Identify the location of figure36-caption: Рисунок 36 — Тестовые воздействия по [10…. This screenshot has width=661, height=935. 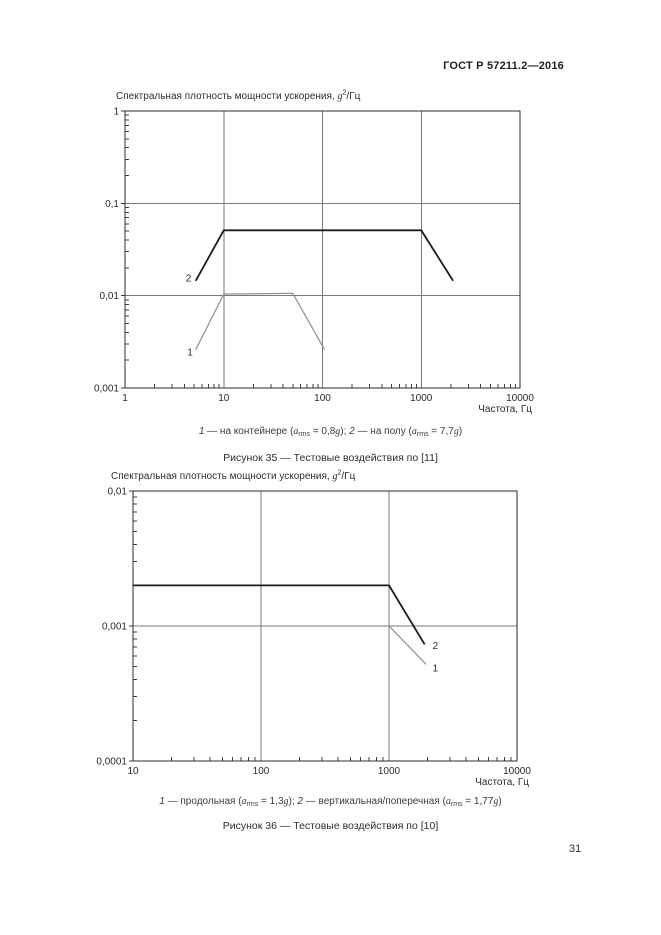
(330, 826).